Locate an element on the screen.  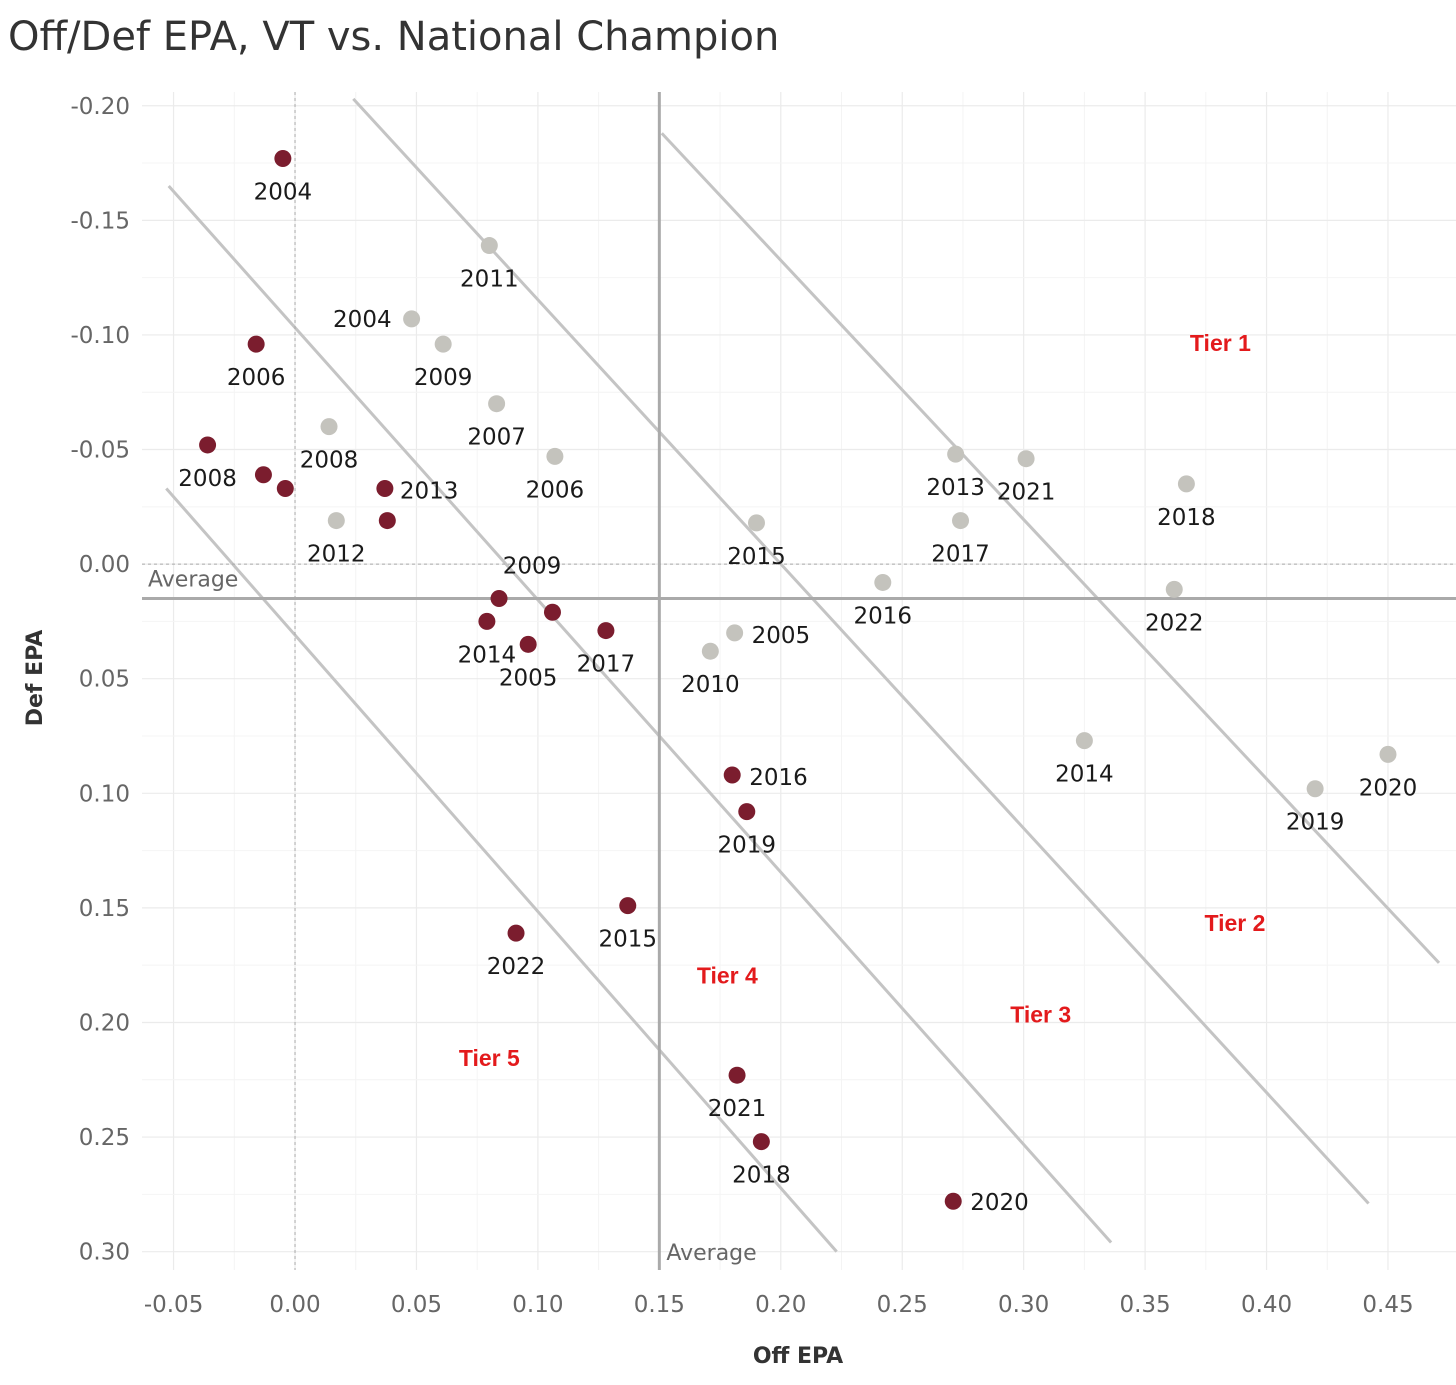
y-axis-title: Def EPA is located at coordinates (35, 678).